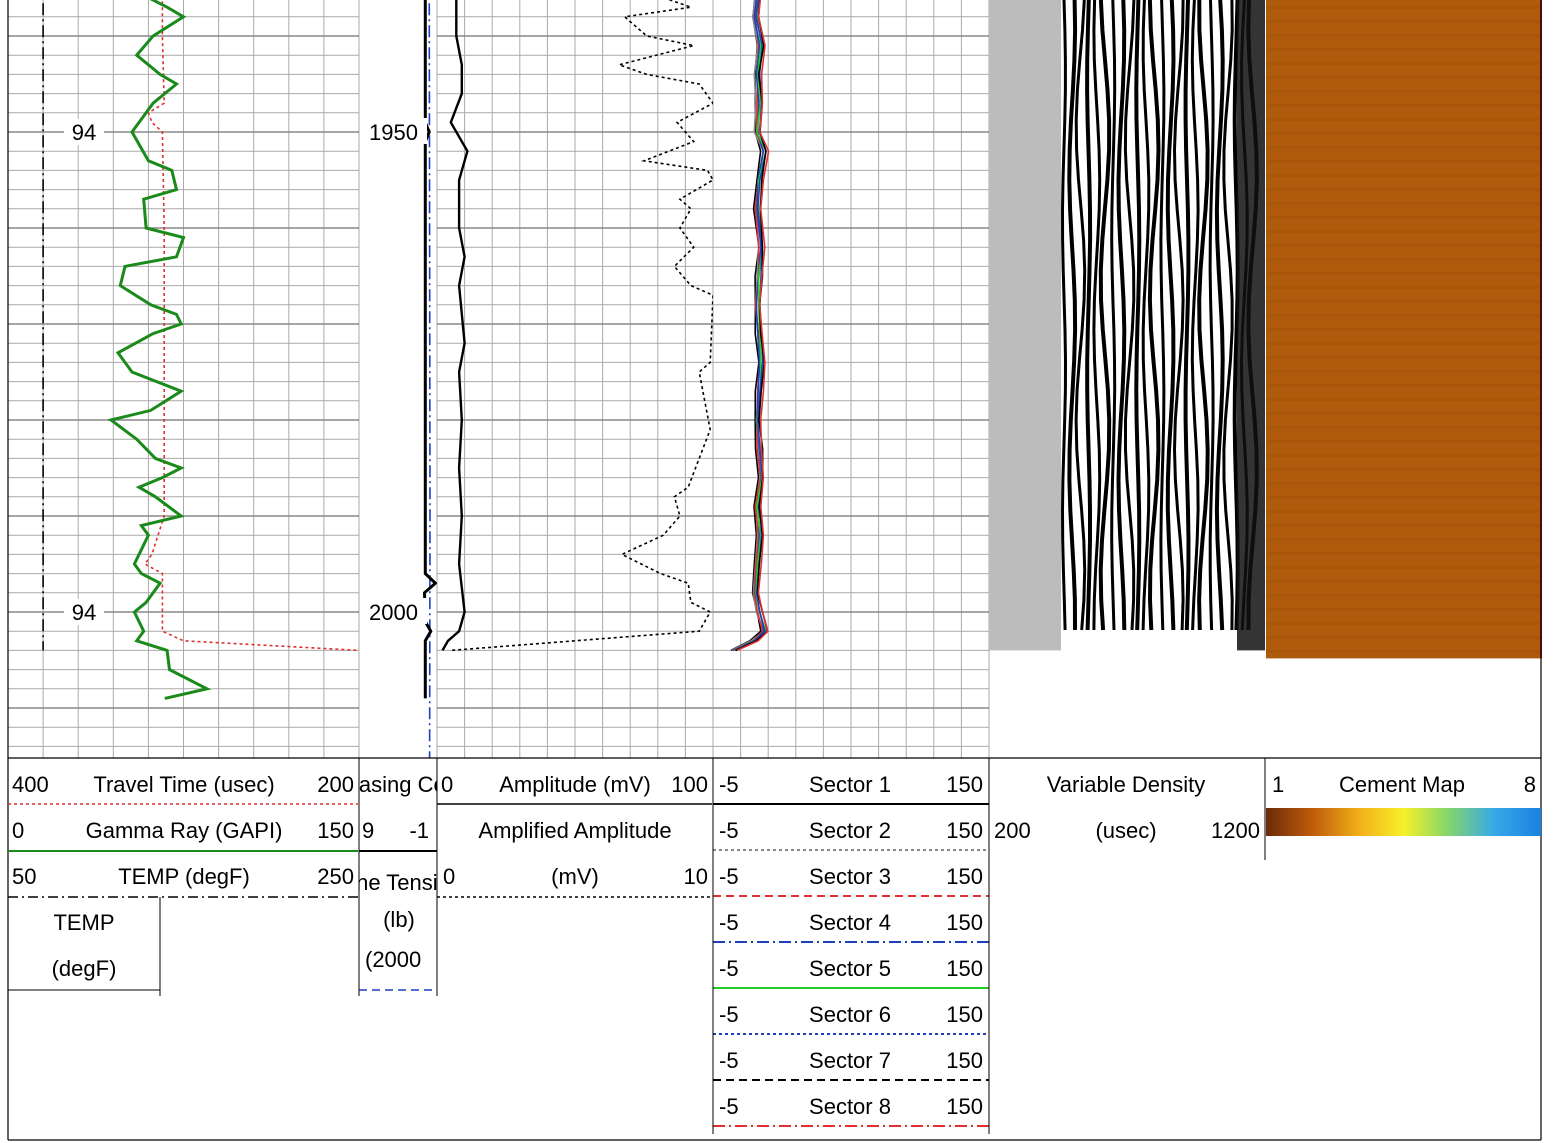  I want to click on sector-2-max: 150, so click(964, 830).